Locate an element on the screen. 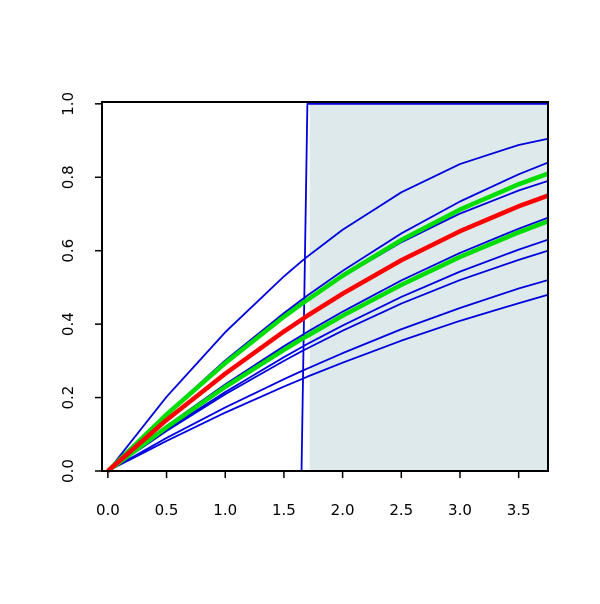 This screenshot has height=604, width=600. y-tick-label: 0.2 is located at coordinates (68, 398).